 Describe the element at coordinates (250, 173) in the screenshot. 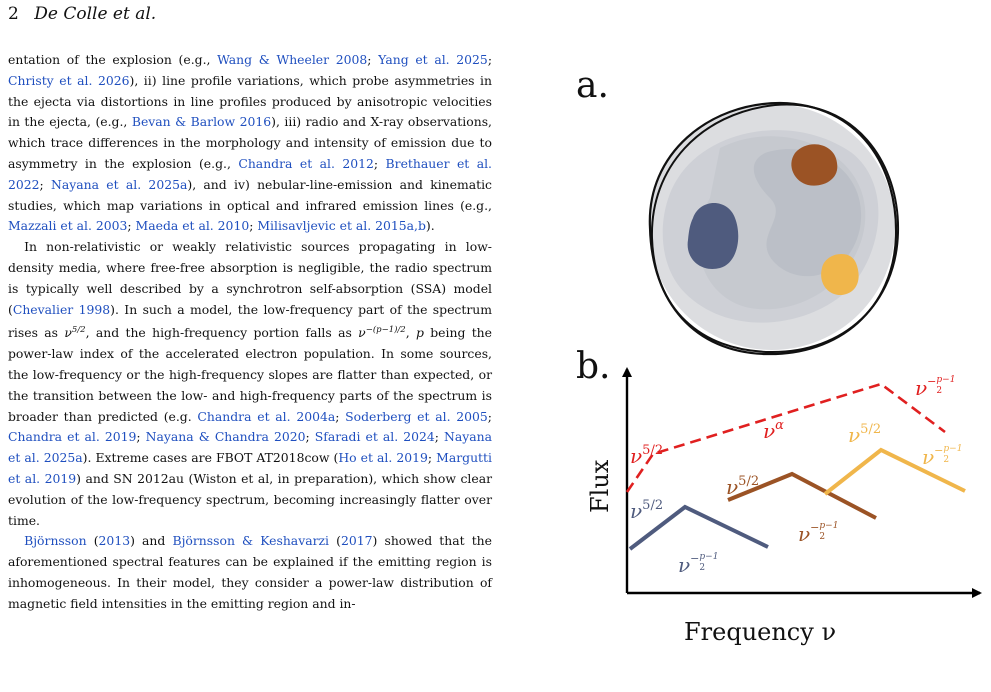

I see `citation-link: Brethauer et al. 2022` at that location.